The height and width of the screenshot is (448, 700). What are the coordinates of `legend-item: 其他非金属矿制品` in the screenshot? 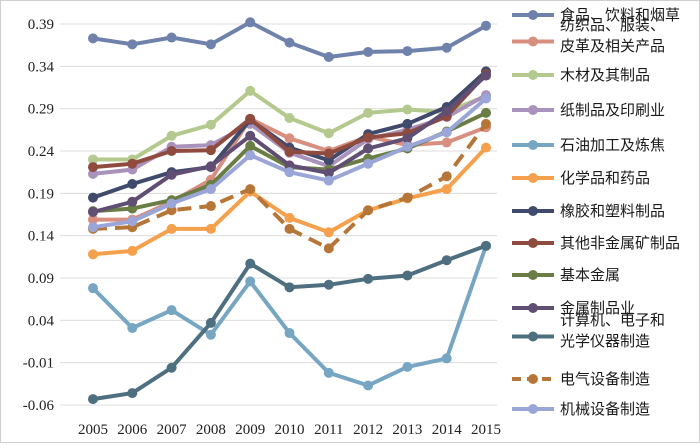 It's located at (596, 243).